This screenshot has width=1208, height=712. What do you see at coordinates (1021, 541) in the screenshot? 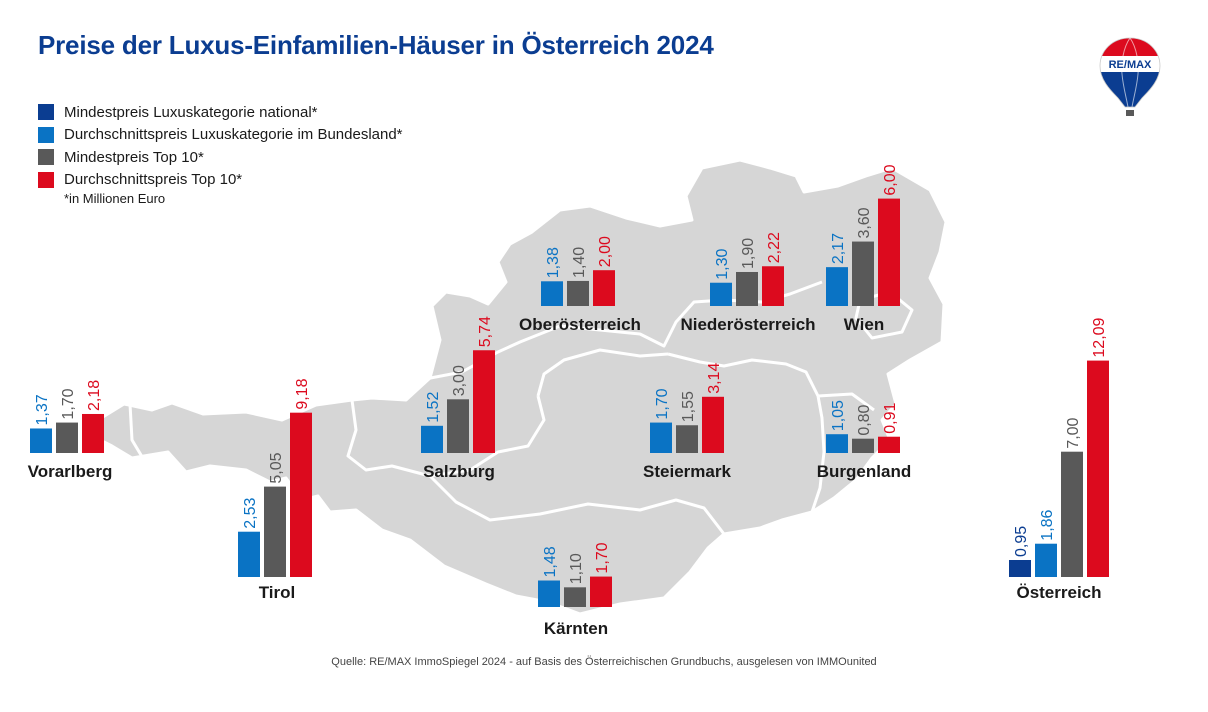
I see `data-label-oesterreich-0: 0,95` at bounding box center [1021, 541].